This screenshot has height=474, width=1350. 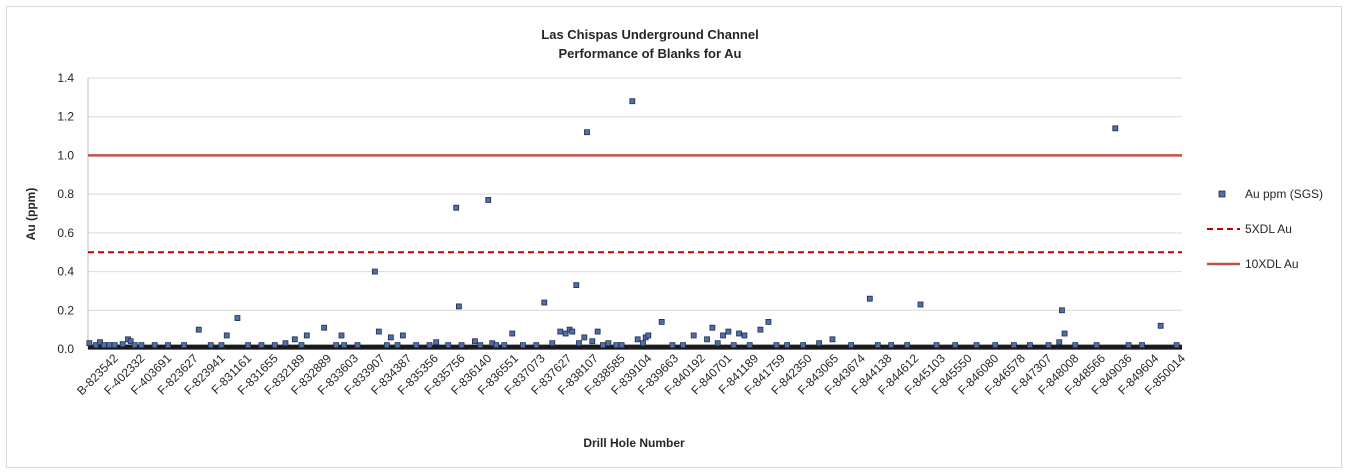 What do you see at coordinates (65, 194) in the screenshot?
I see `y-tick-label: 0.8` at bounding box center [65, 194].